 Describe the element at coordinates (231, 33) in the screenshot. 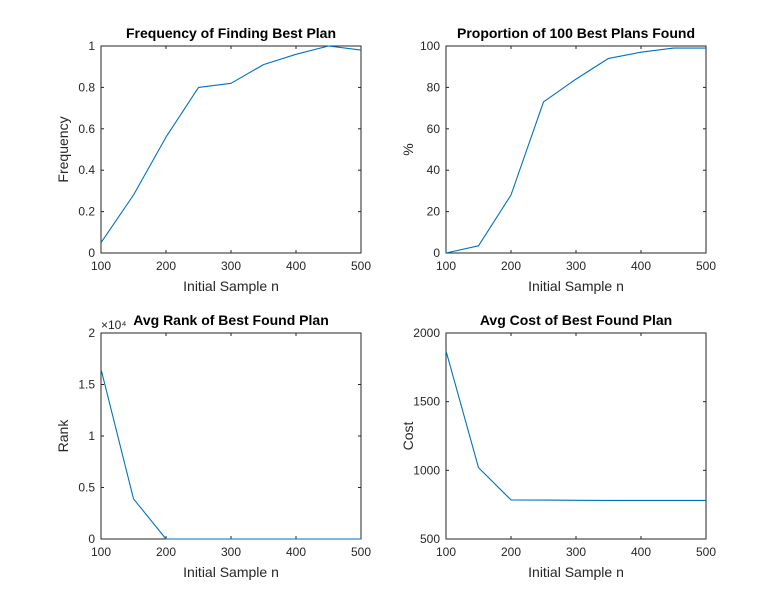

I see `chart-title: Frequency of Finding Best Plan` at that location.